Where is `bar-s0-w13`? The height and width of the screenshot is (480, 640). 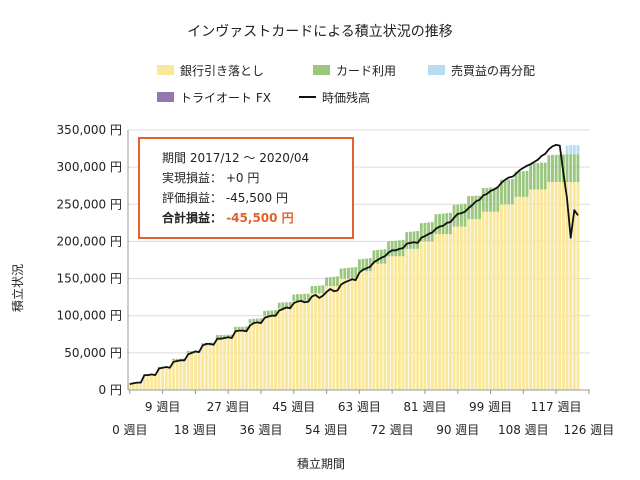
bar-s0-w13 is located at coordinates (177, 375).